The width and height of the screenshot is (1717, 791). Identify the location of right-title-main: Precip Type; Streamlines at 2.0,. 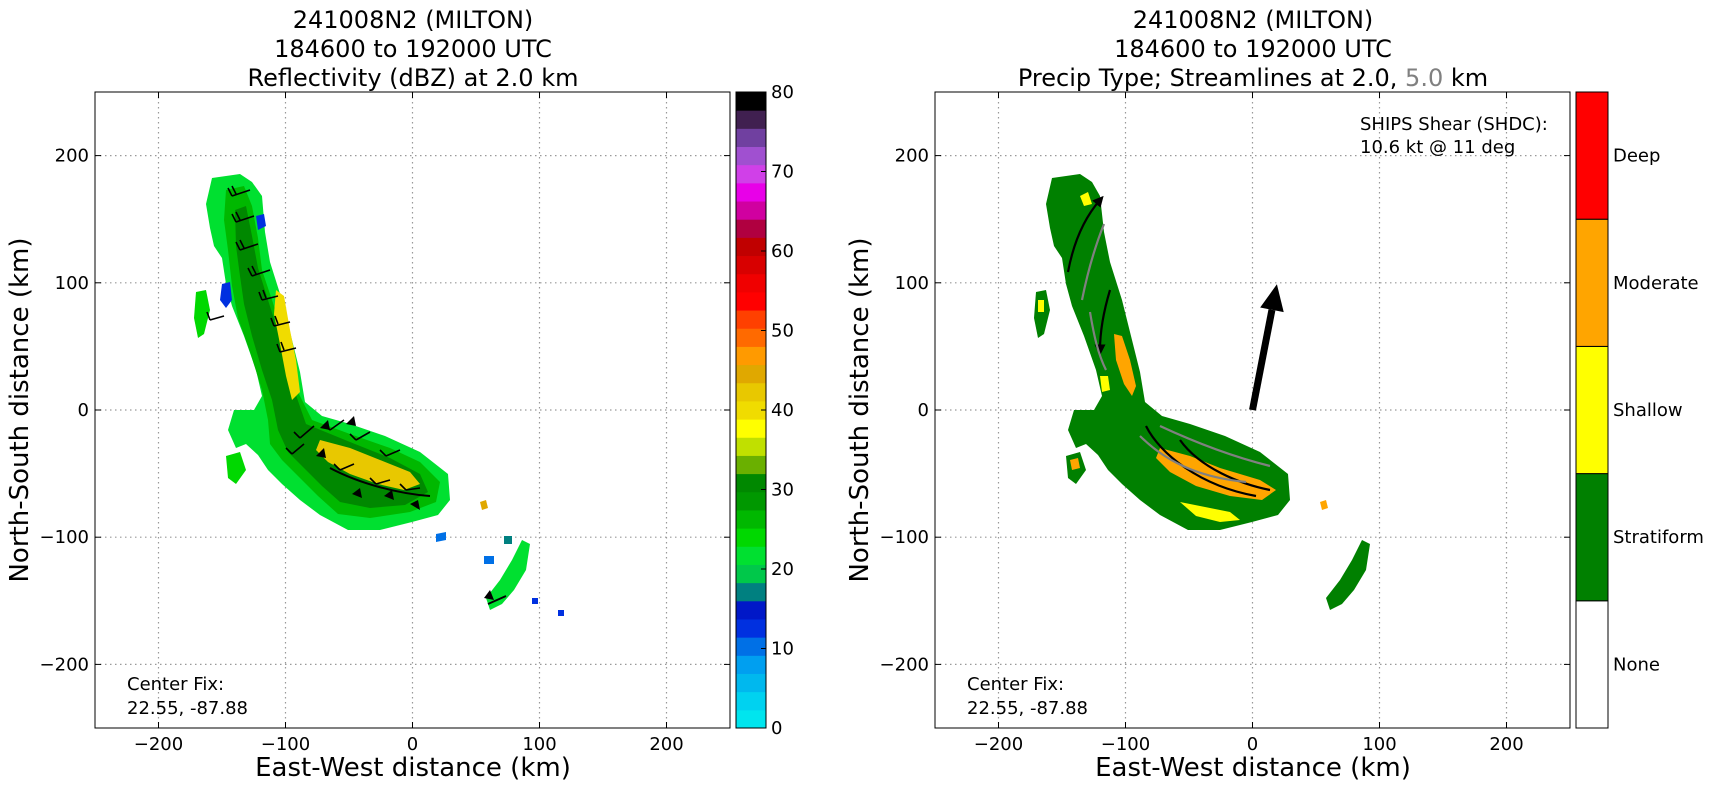
(1208, 78).